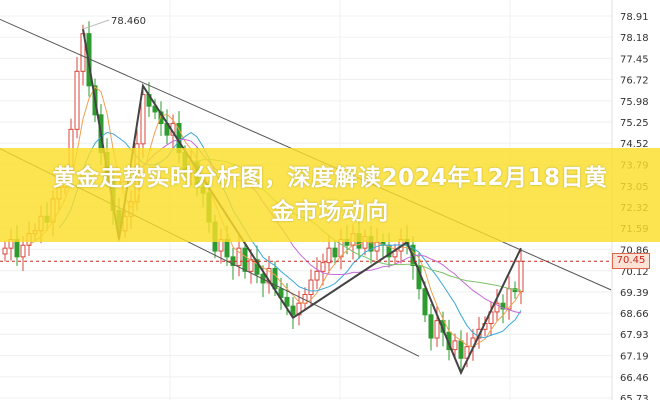 The image size is (660, 400). What do you see at coordinates (634, 357) in the screenshot?
I see `y-tick-label: 67.19` at bounding box center [634, 357].